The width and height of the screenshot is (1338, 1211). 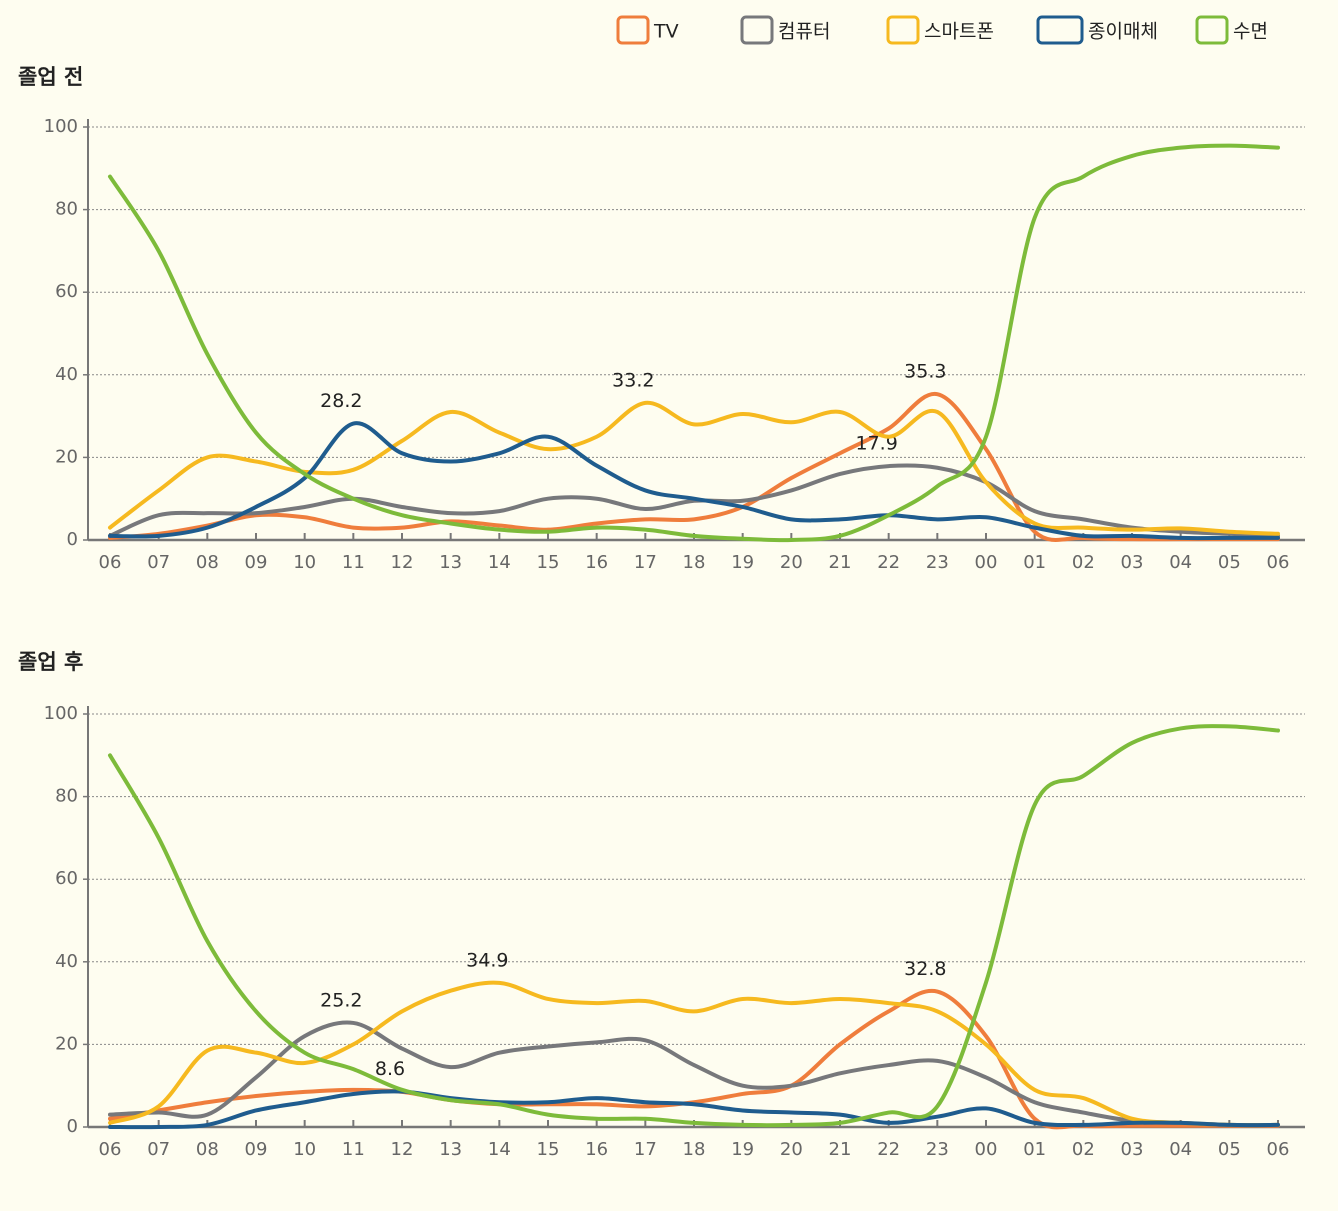 I want to click on legend-label: 종이매체, so click(x=1123, y=32).